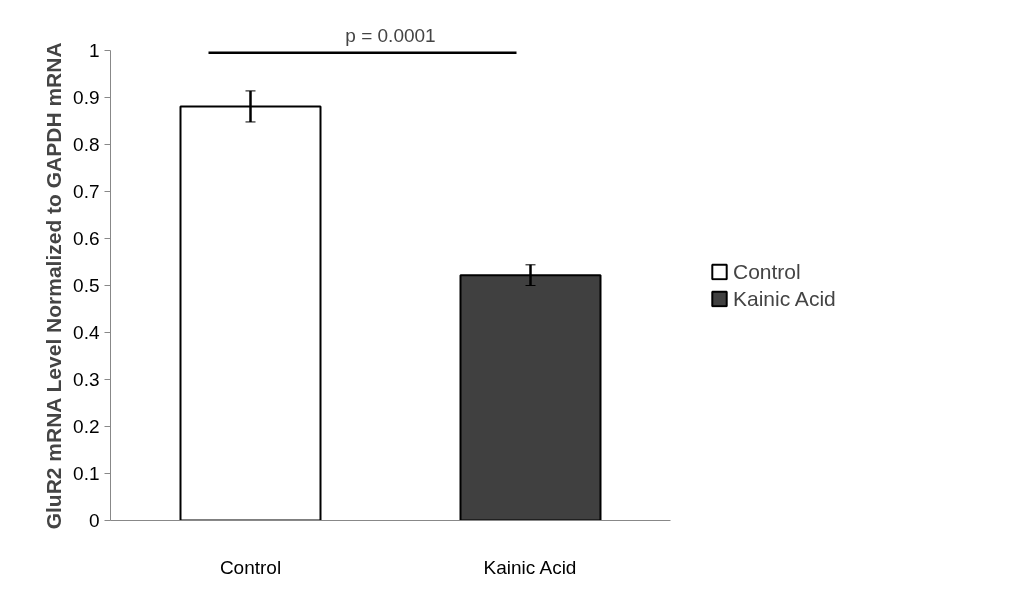 Image resolution: width=1021 pixels, height=616 pixels. Describe the element at coordinates (784, 298) in the screenshot. I see `legend-label: Kainic Acid` at that location.